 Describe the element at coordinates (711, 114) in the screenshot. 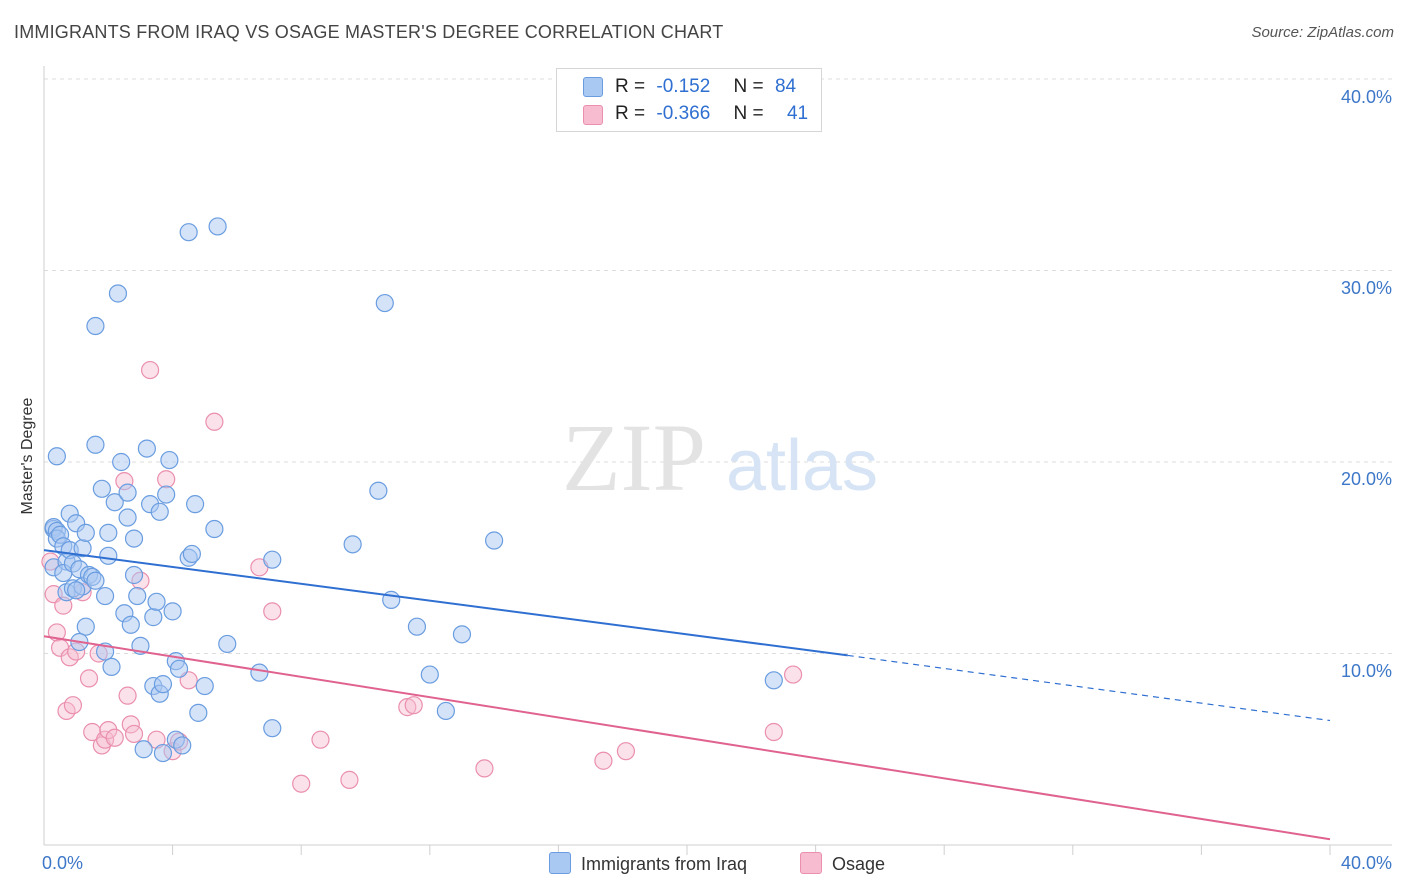

I see `legend-row-osage: R = -0.366 N = 41` at that location.